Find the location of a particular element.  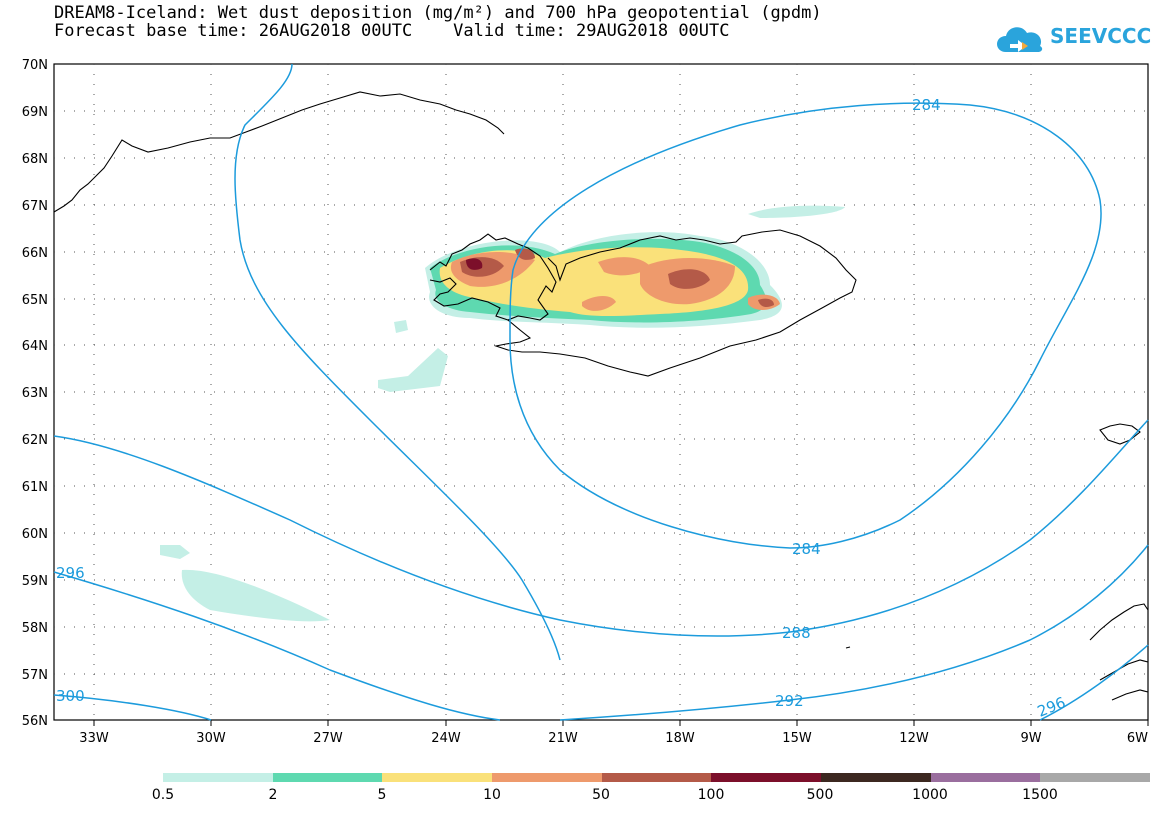

lon-label: 12W is located at coordinates (914, 738).